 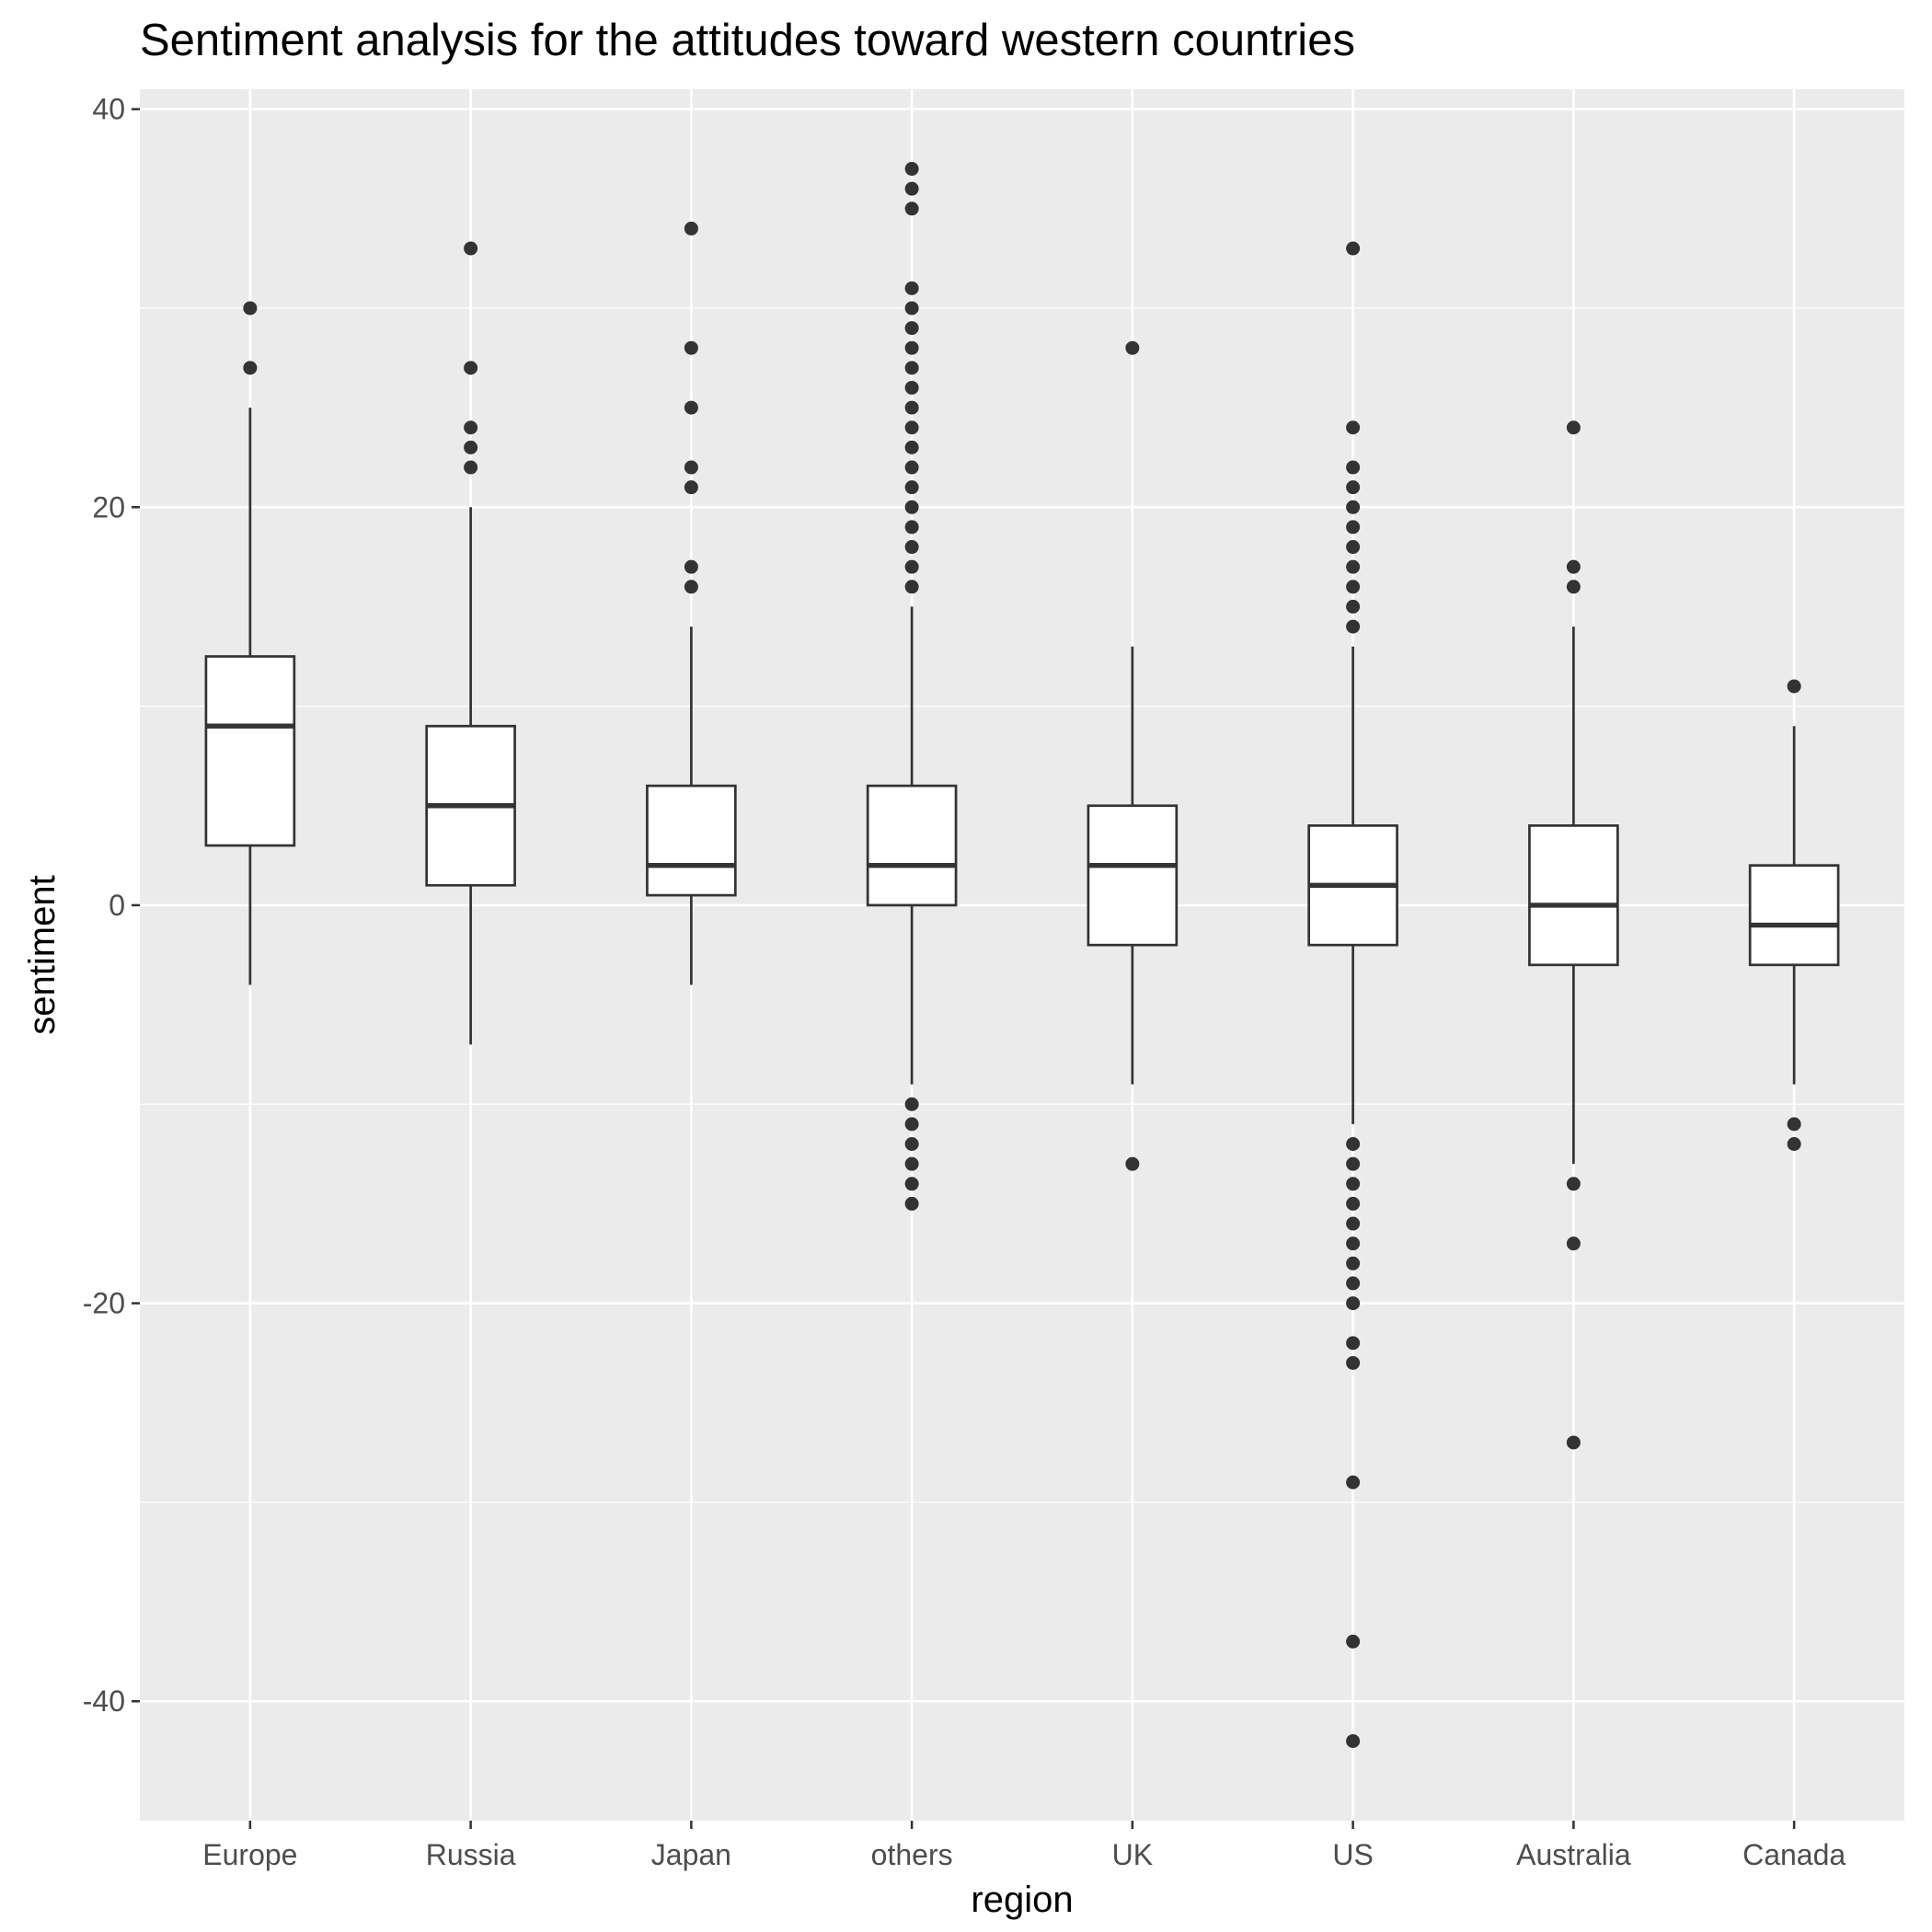 I want to click on box-australia, so click(x=1573, y=935).